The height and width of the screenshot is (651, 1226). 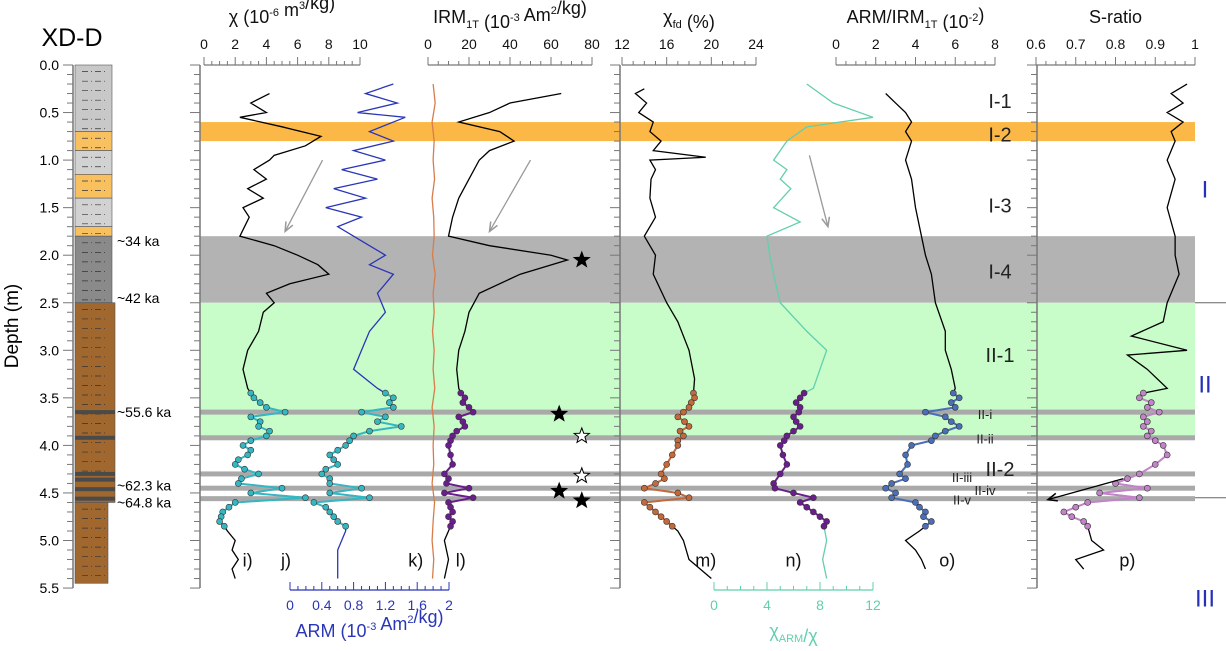 I want to click on axis-title-part: IRM, so click(x=449, y=17).